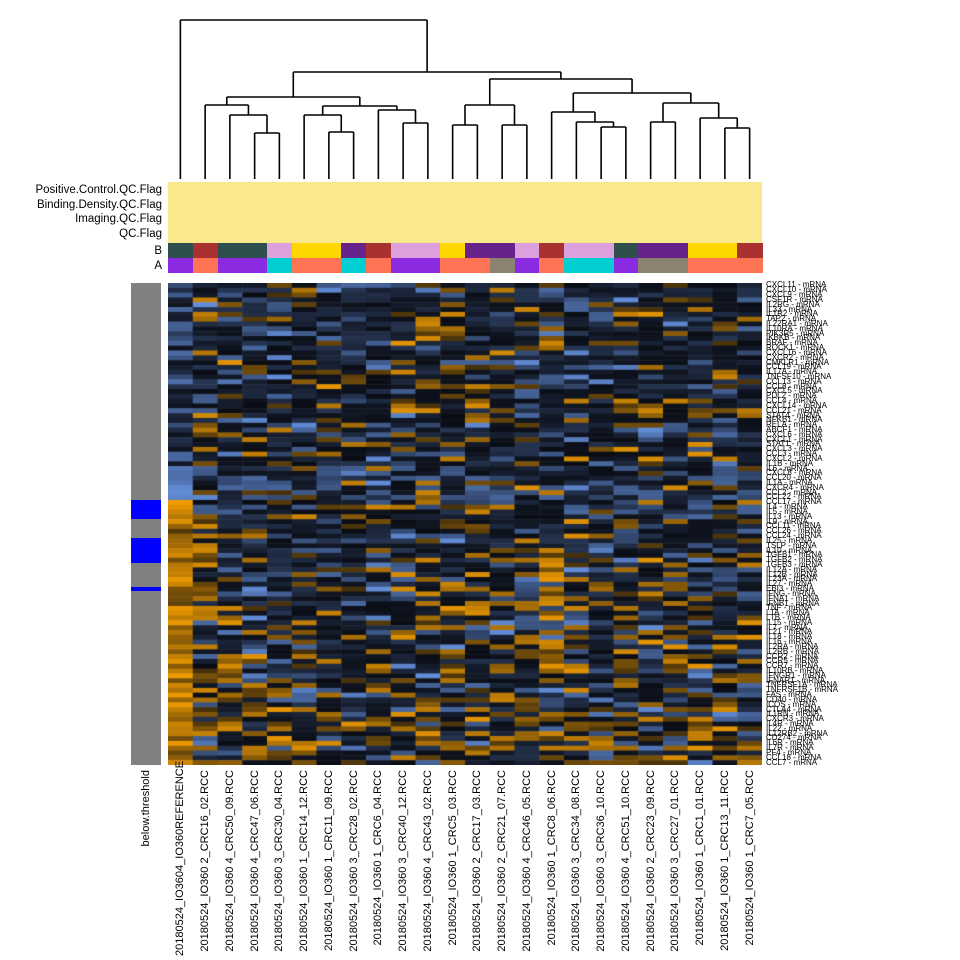 This screenshot has width=960, height=960. I want to click on gene-row-label: CMKLR1 - mRNA, so click(798, 362).